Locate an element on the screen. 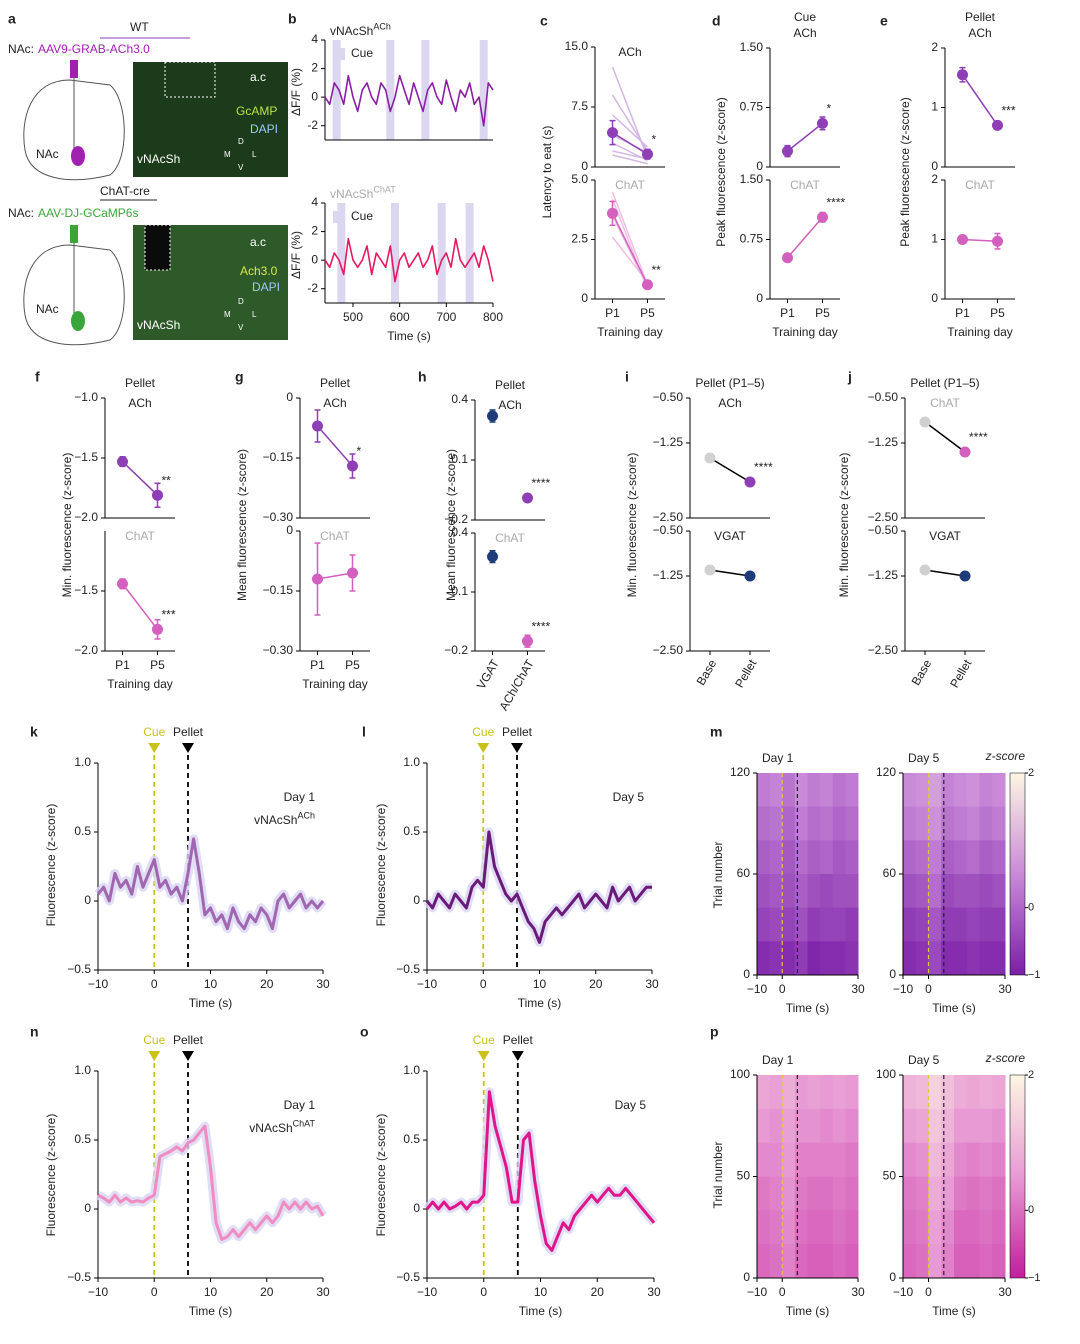  virus: AAV9-GRAB-ACh3.0 is located at coordinates (94, 49).